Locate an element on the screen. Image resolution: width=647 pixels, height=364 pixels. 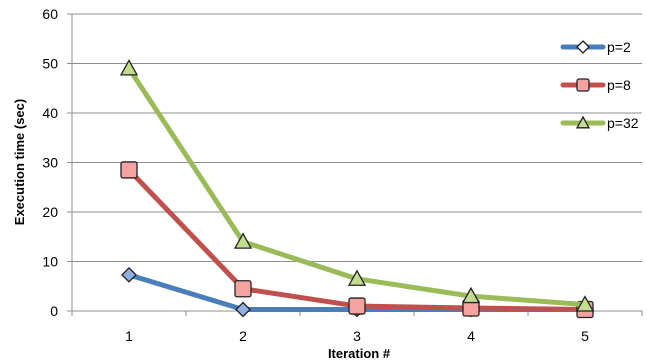
x-tick-label: 3 is located at coordinates (357, 336).